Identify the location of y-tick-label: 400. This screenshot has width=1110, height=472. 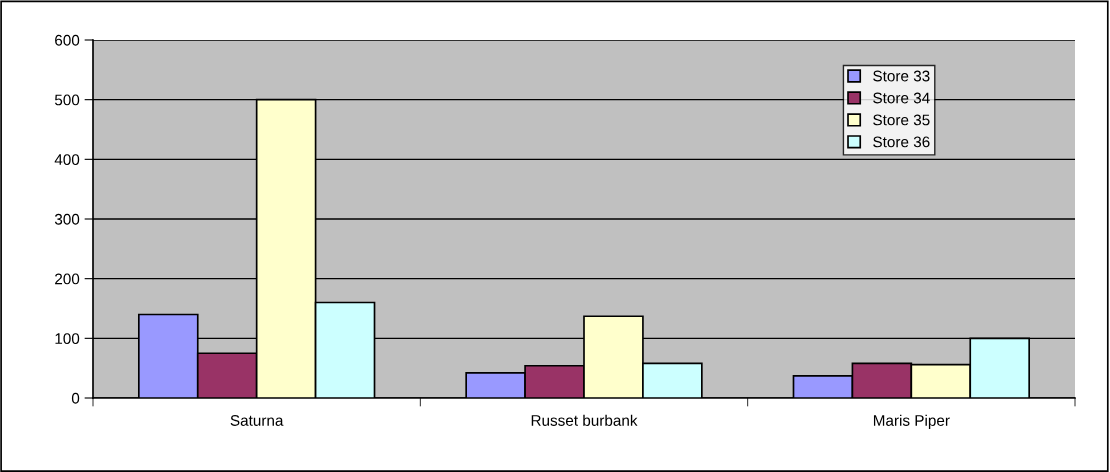
(67, 160).